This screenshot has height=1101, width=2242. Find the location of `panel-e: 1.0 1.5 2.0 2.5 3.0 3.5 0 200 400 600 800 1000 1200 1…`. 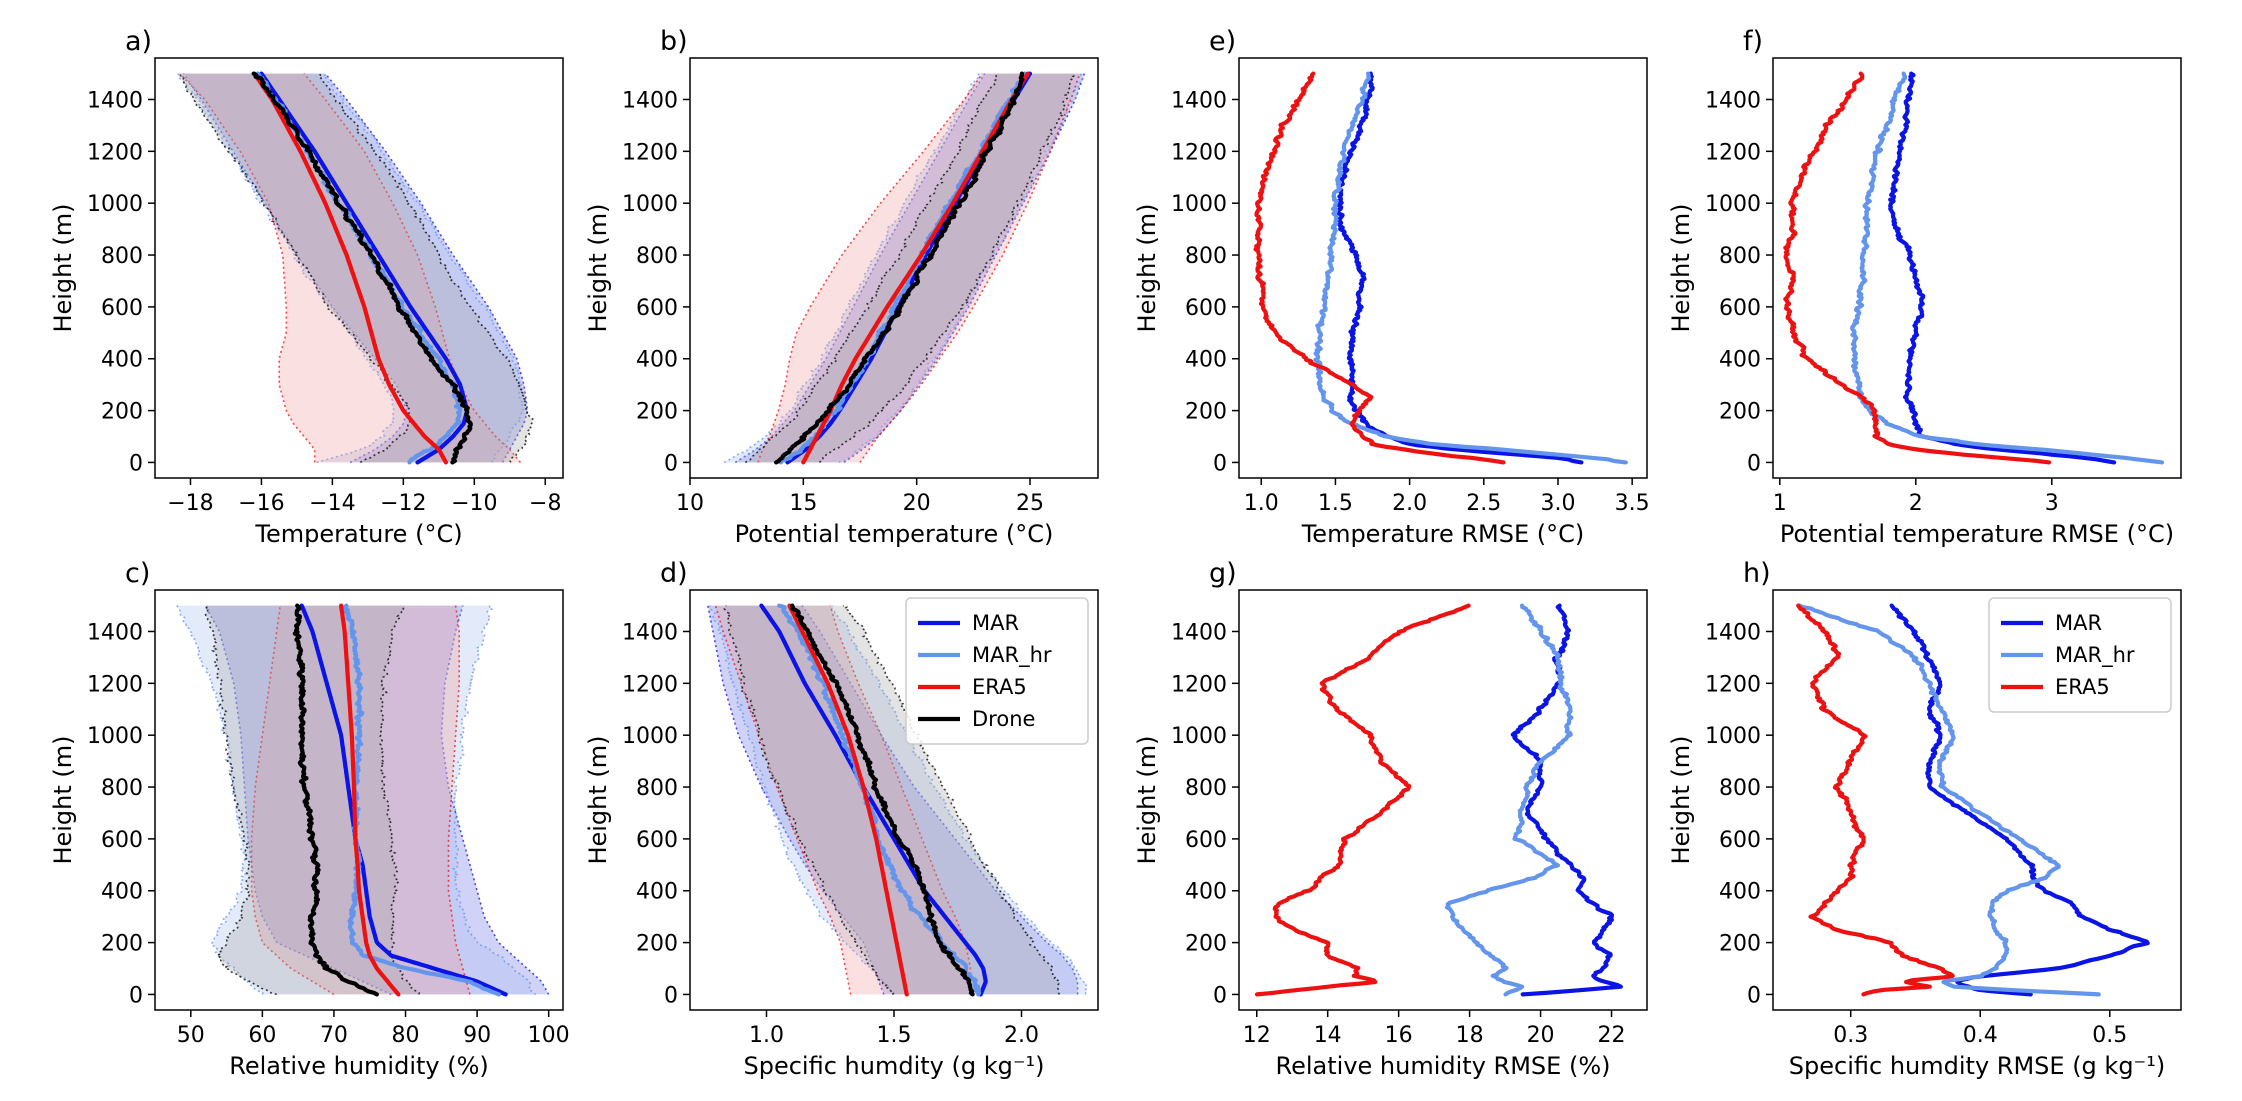

panel-e: 1.0 1.5 2.0 2.5 3.0 3.5 0 200 400 600 800 1000 1200 1… is located at coordinates (1391, 287).